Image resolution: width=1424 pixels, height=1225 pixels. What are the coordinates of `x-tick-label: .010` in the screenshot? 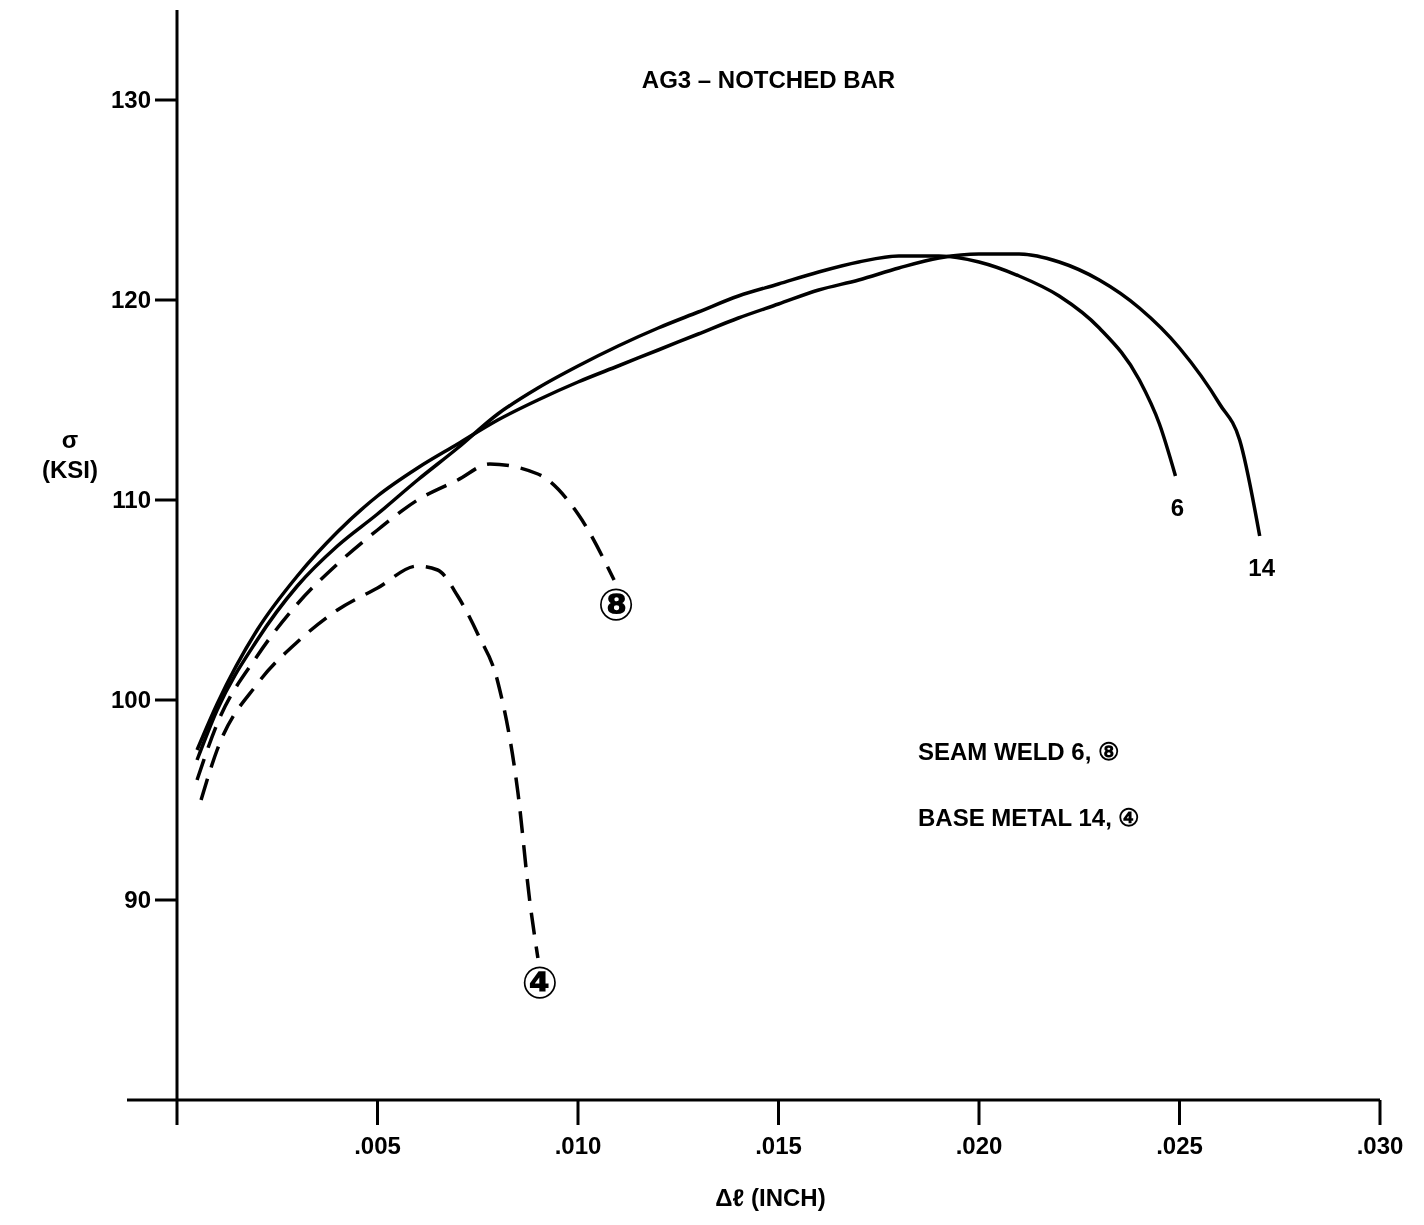 It's located at (578, 1145).